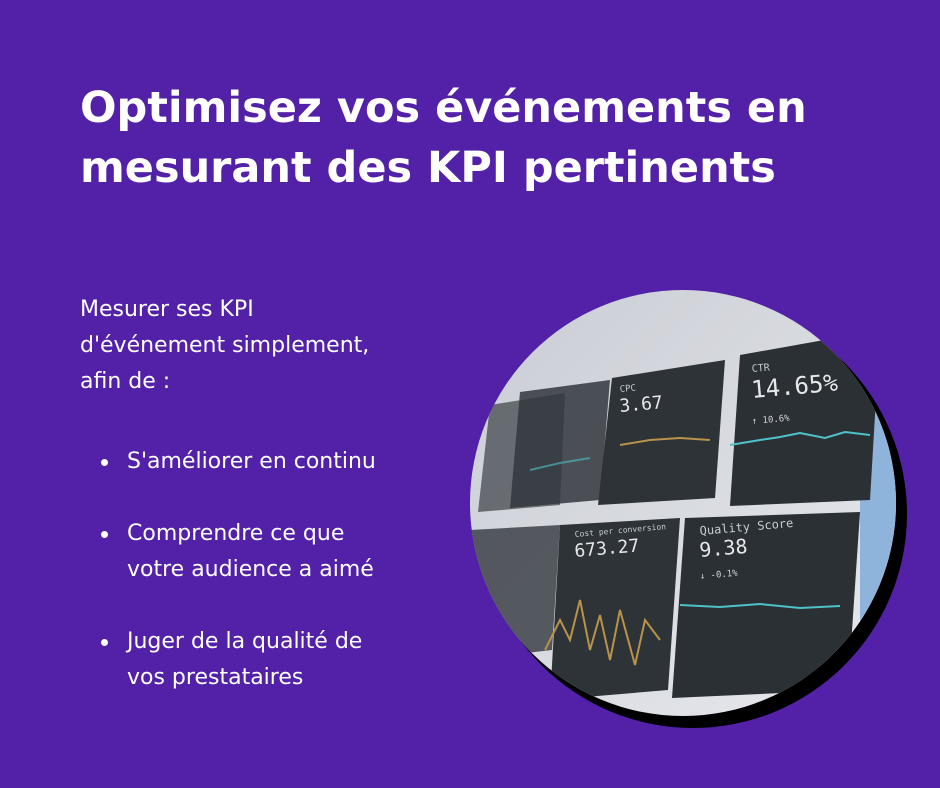  Describe the element at coordinates (250, 569) in the screenshot. I see `bullet-line: votre audience a aimé` at that location.